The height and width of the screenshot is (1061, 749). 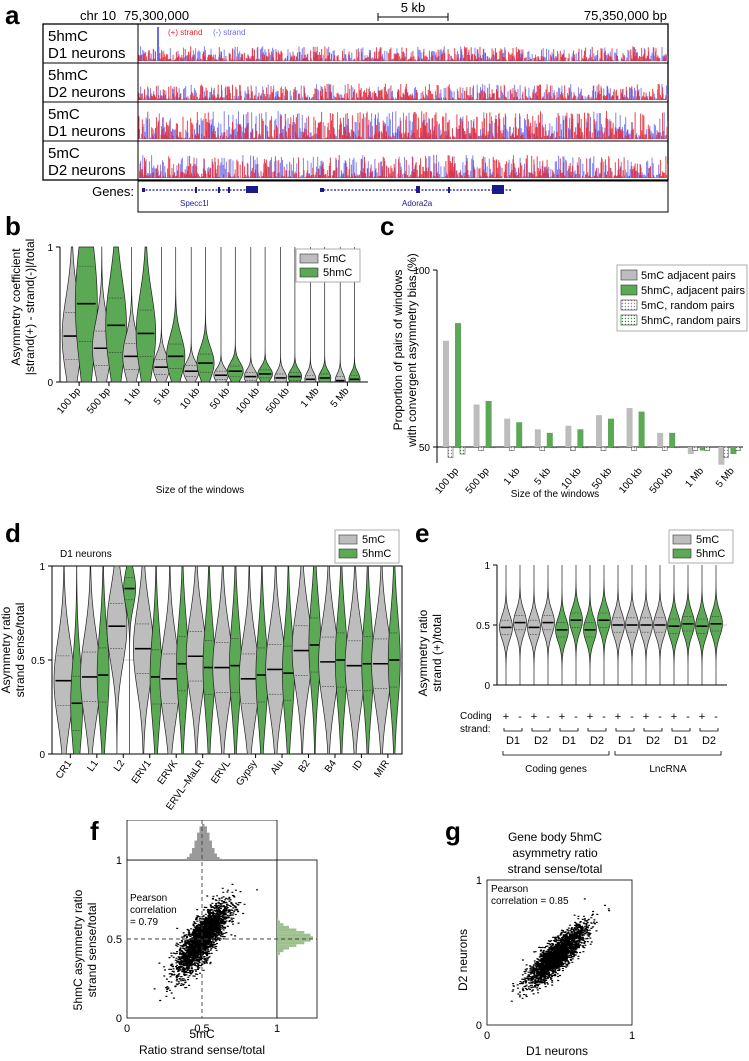 I want to click on e-coding-label-line2: strand:, so click(x=475, y=729).